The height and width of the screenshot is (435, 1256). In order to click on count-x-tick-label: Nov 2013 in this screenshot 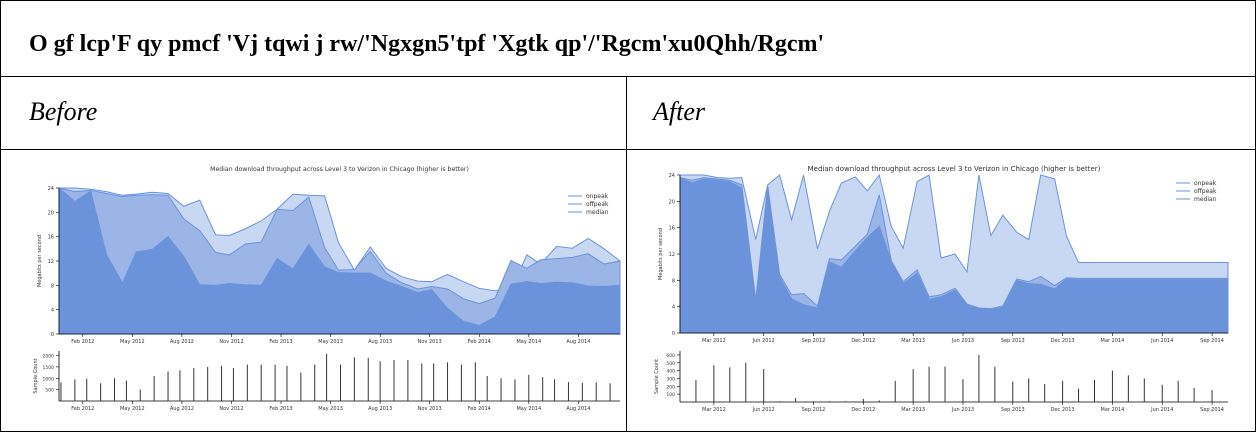, I will do `click(430, 409)`.